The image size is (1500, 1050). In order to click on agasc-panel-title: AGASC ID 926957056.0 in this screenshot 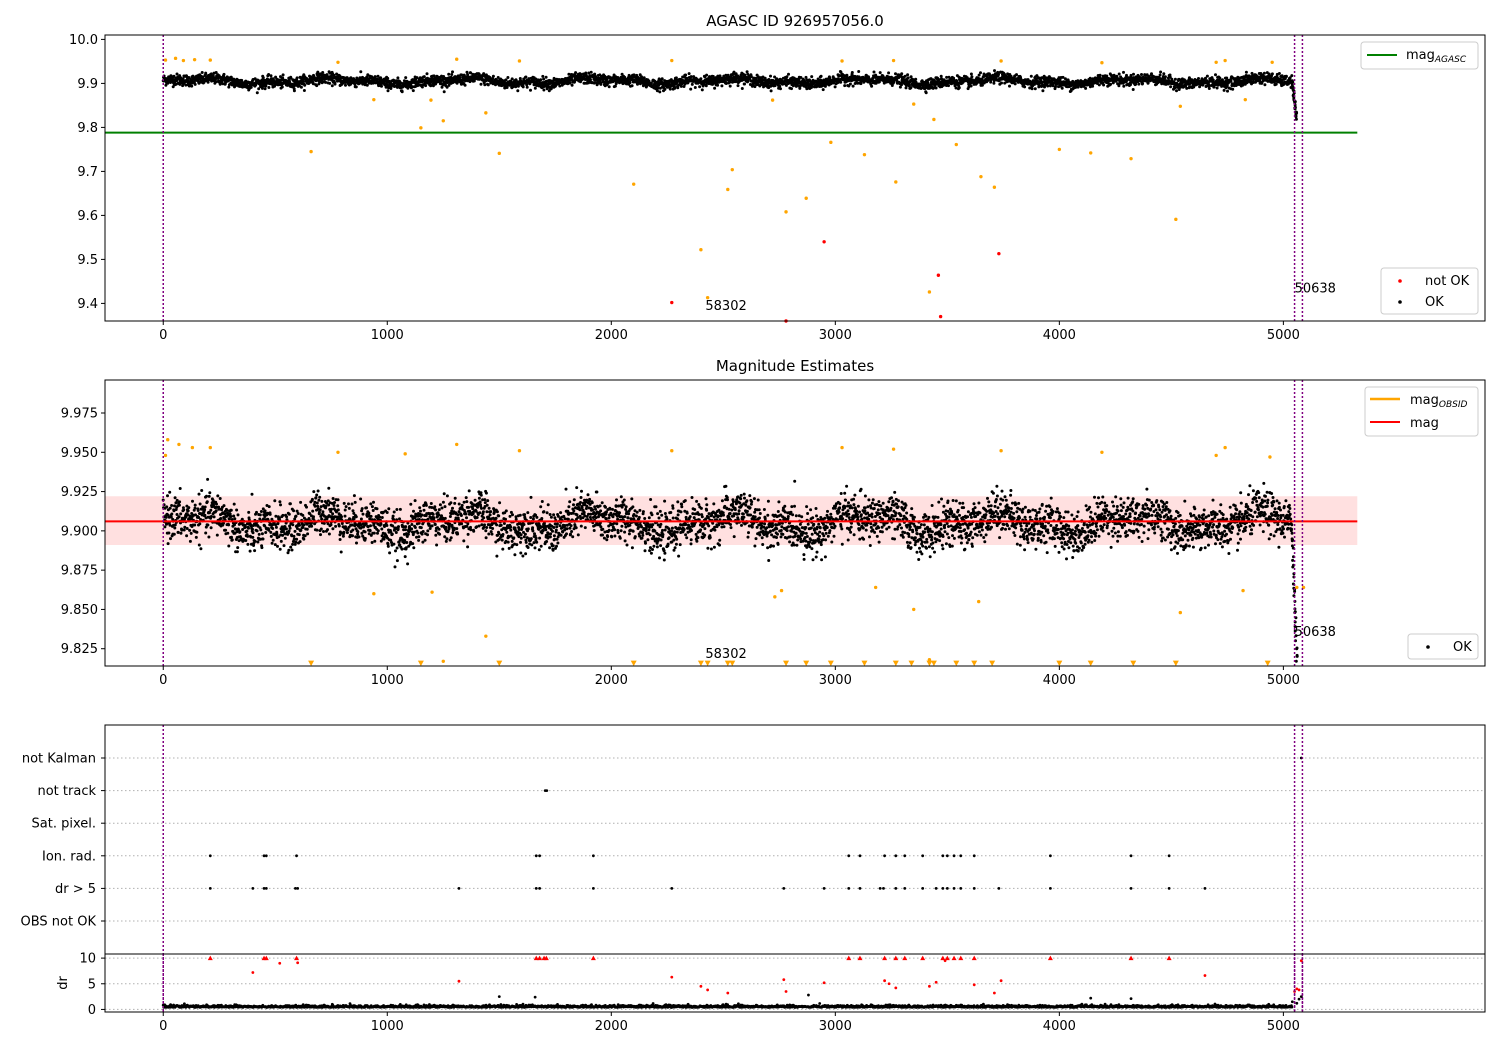, I will do `click(795, 21)`.